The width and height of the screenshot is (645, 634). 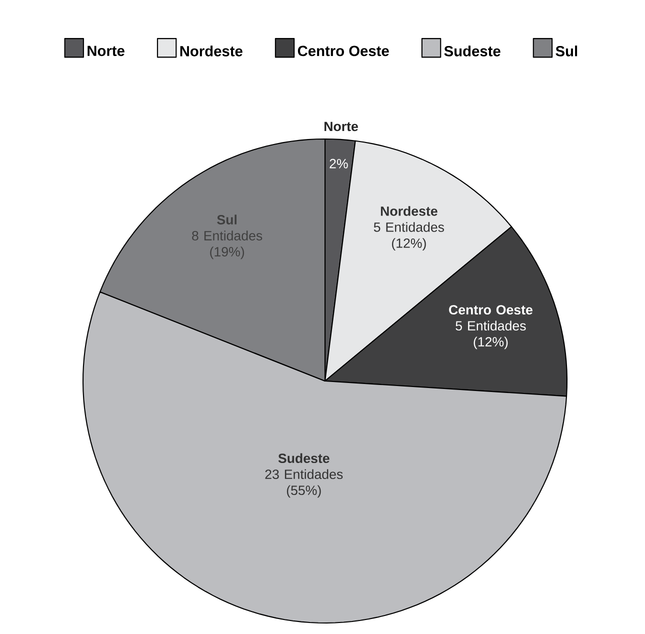 I want to click on legend-label: Centro Oeste, so click(x=343, y=51).